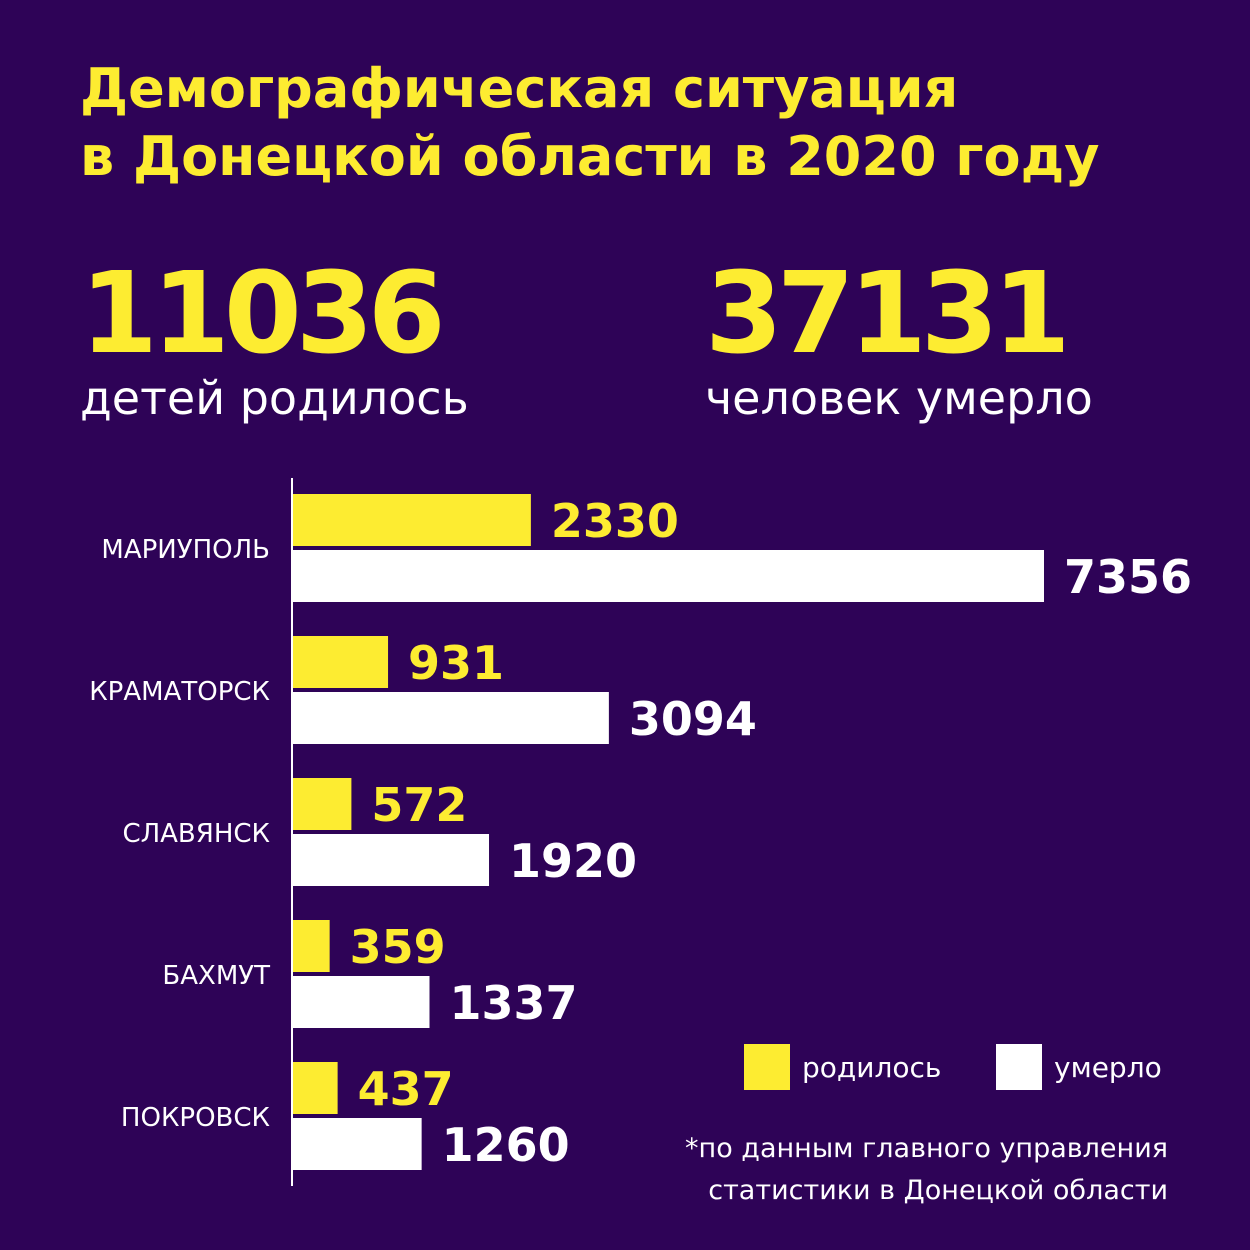  What do you see at coordinates (412, 520) in the screenshot?
I see `bar-born-мариуполь` at bounding box center [412, 520].